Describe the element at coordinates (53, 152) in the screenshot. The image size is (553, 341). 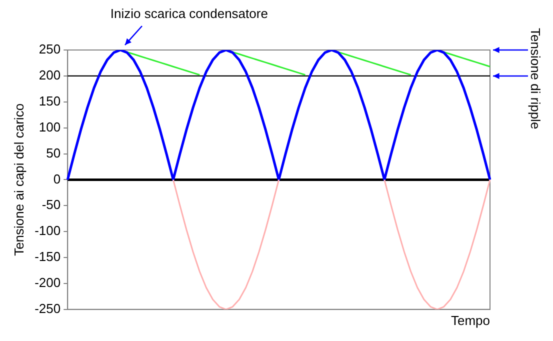
I see `y-tick-label: 50` at that location.